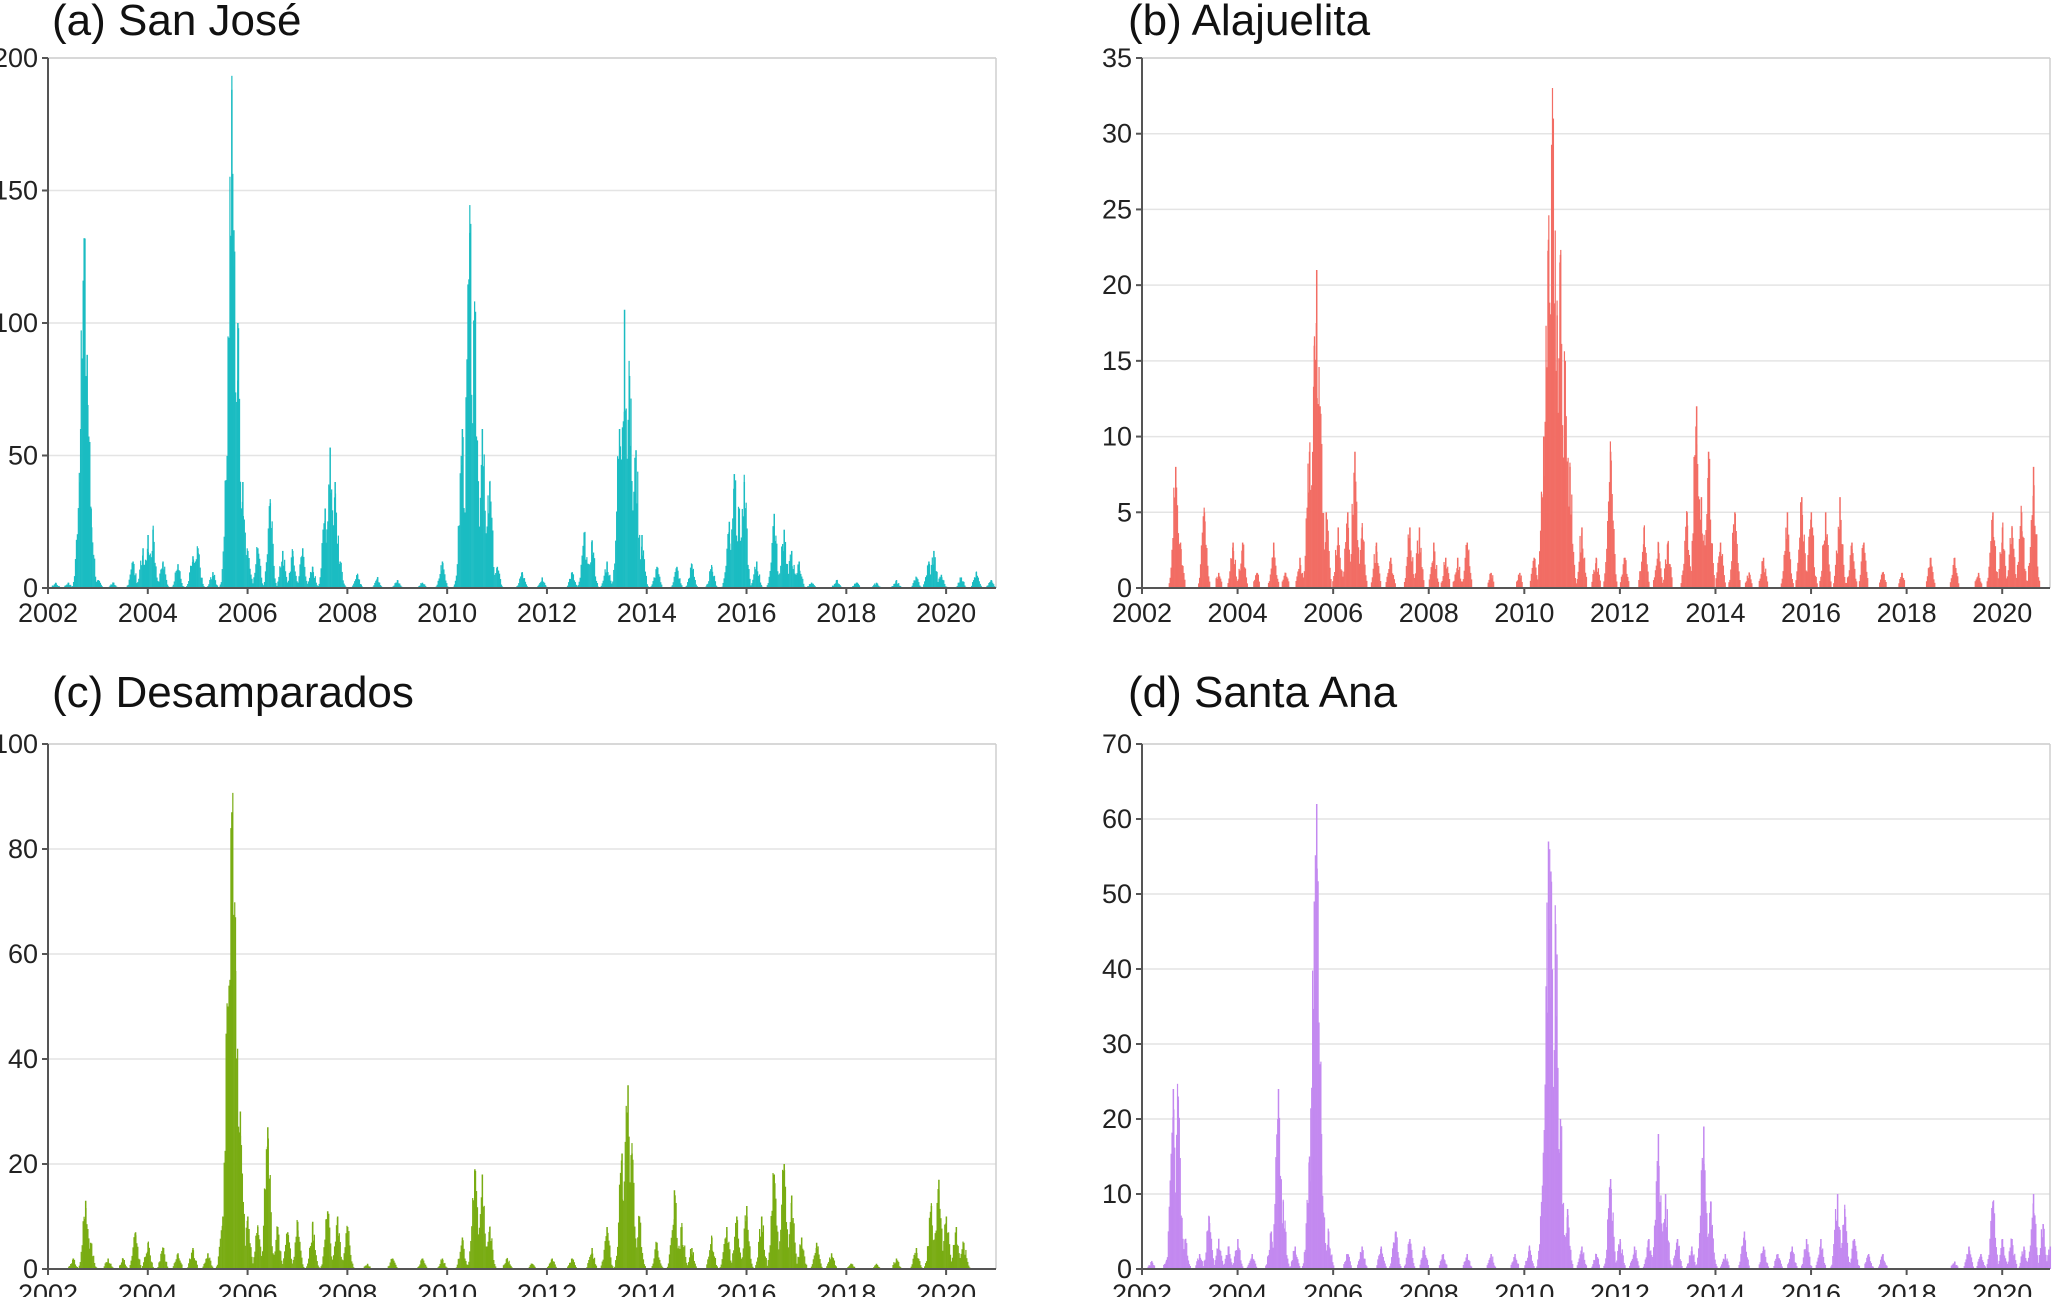  I want to click on y-tick-label: 40, so click(1117, 969).